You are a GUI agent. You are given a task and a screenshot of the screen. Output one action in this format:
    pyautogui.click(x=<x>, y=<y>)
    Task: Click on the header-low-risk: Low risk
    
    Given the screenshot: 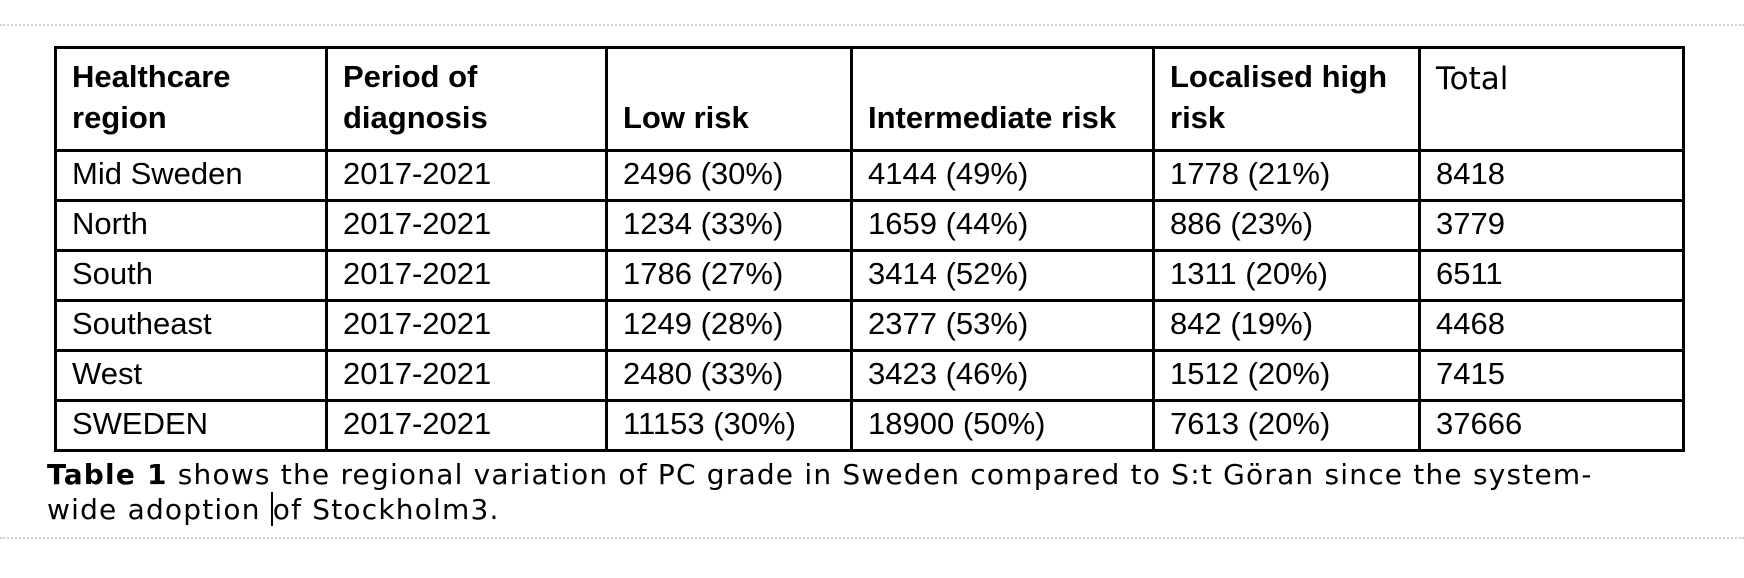 What is the action you would take?
    pyautogui.click(x=729, y=99)
    